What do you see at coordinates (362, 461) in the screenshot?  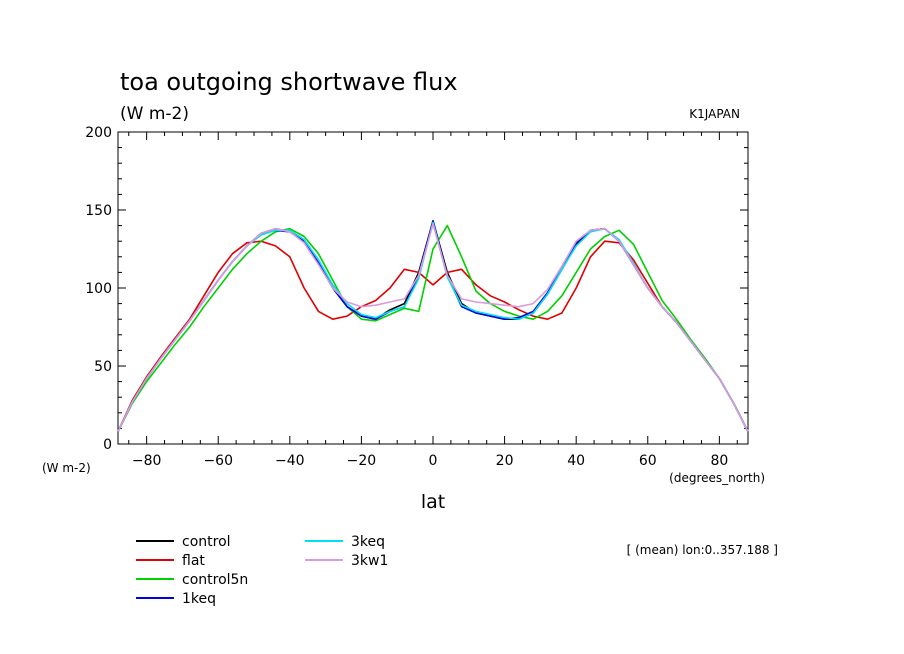 I see `x-tick-label: −20` at bounding box center [362, 461].